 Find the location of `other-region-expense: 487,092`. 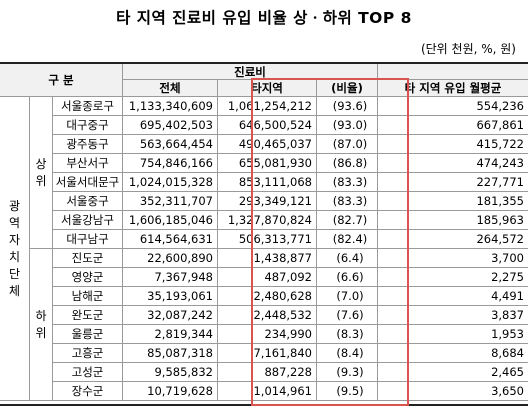

other-region-expense: 487,092 is located at coordinates (267, 277).